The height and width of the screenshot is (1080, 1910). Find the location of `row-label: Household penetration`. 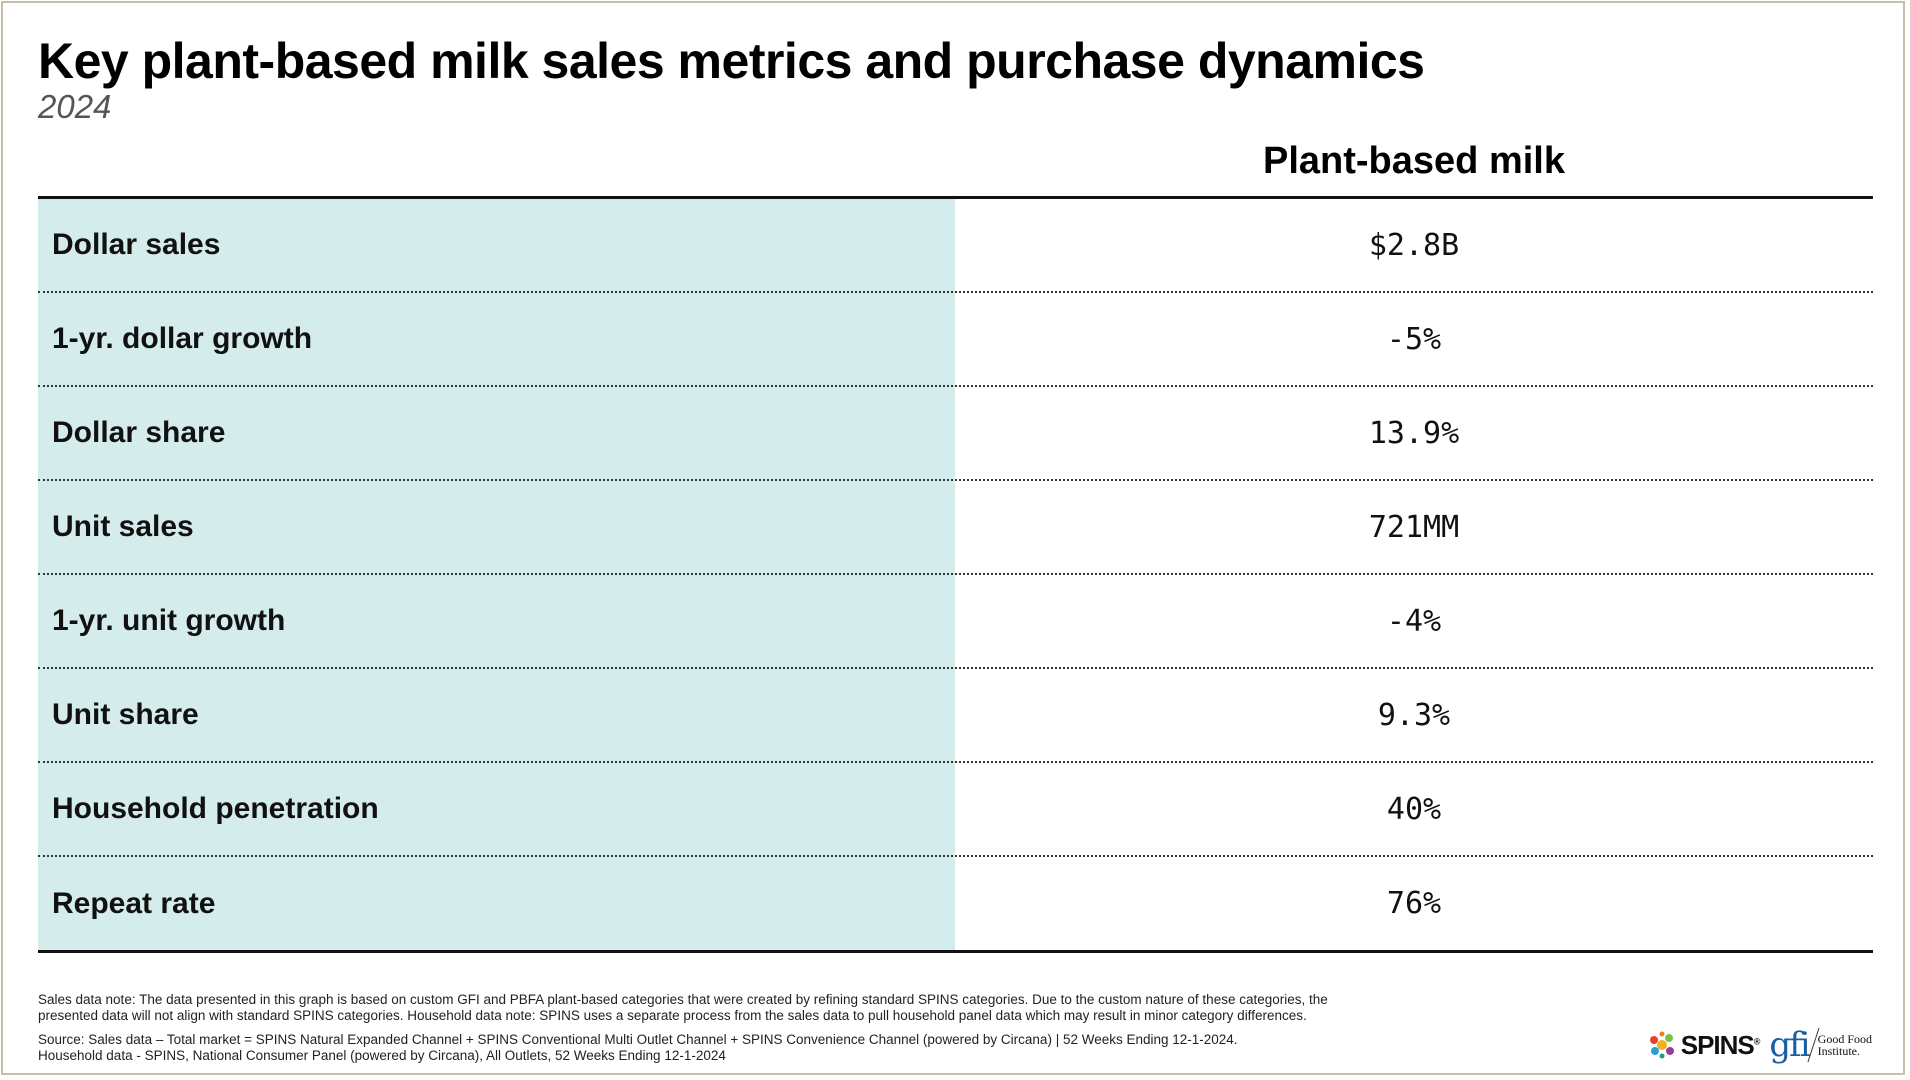

row-label: Household penetration is located at coordinates (215, 808).